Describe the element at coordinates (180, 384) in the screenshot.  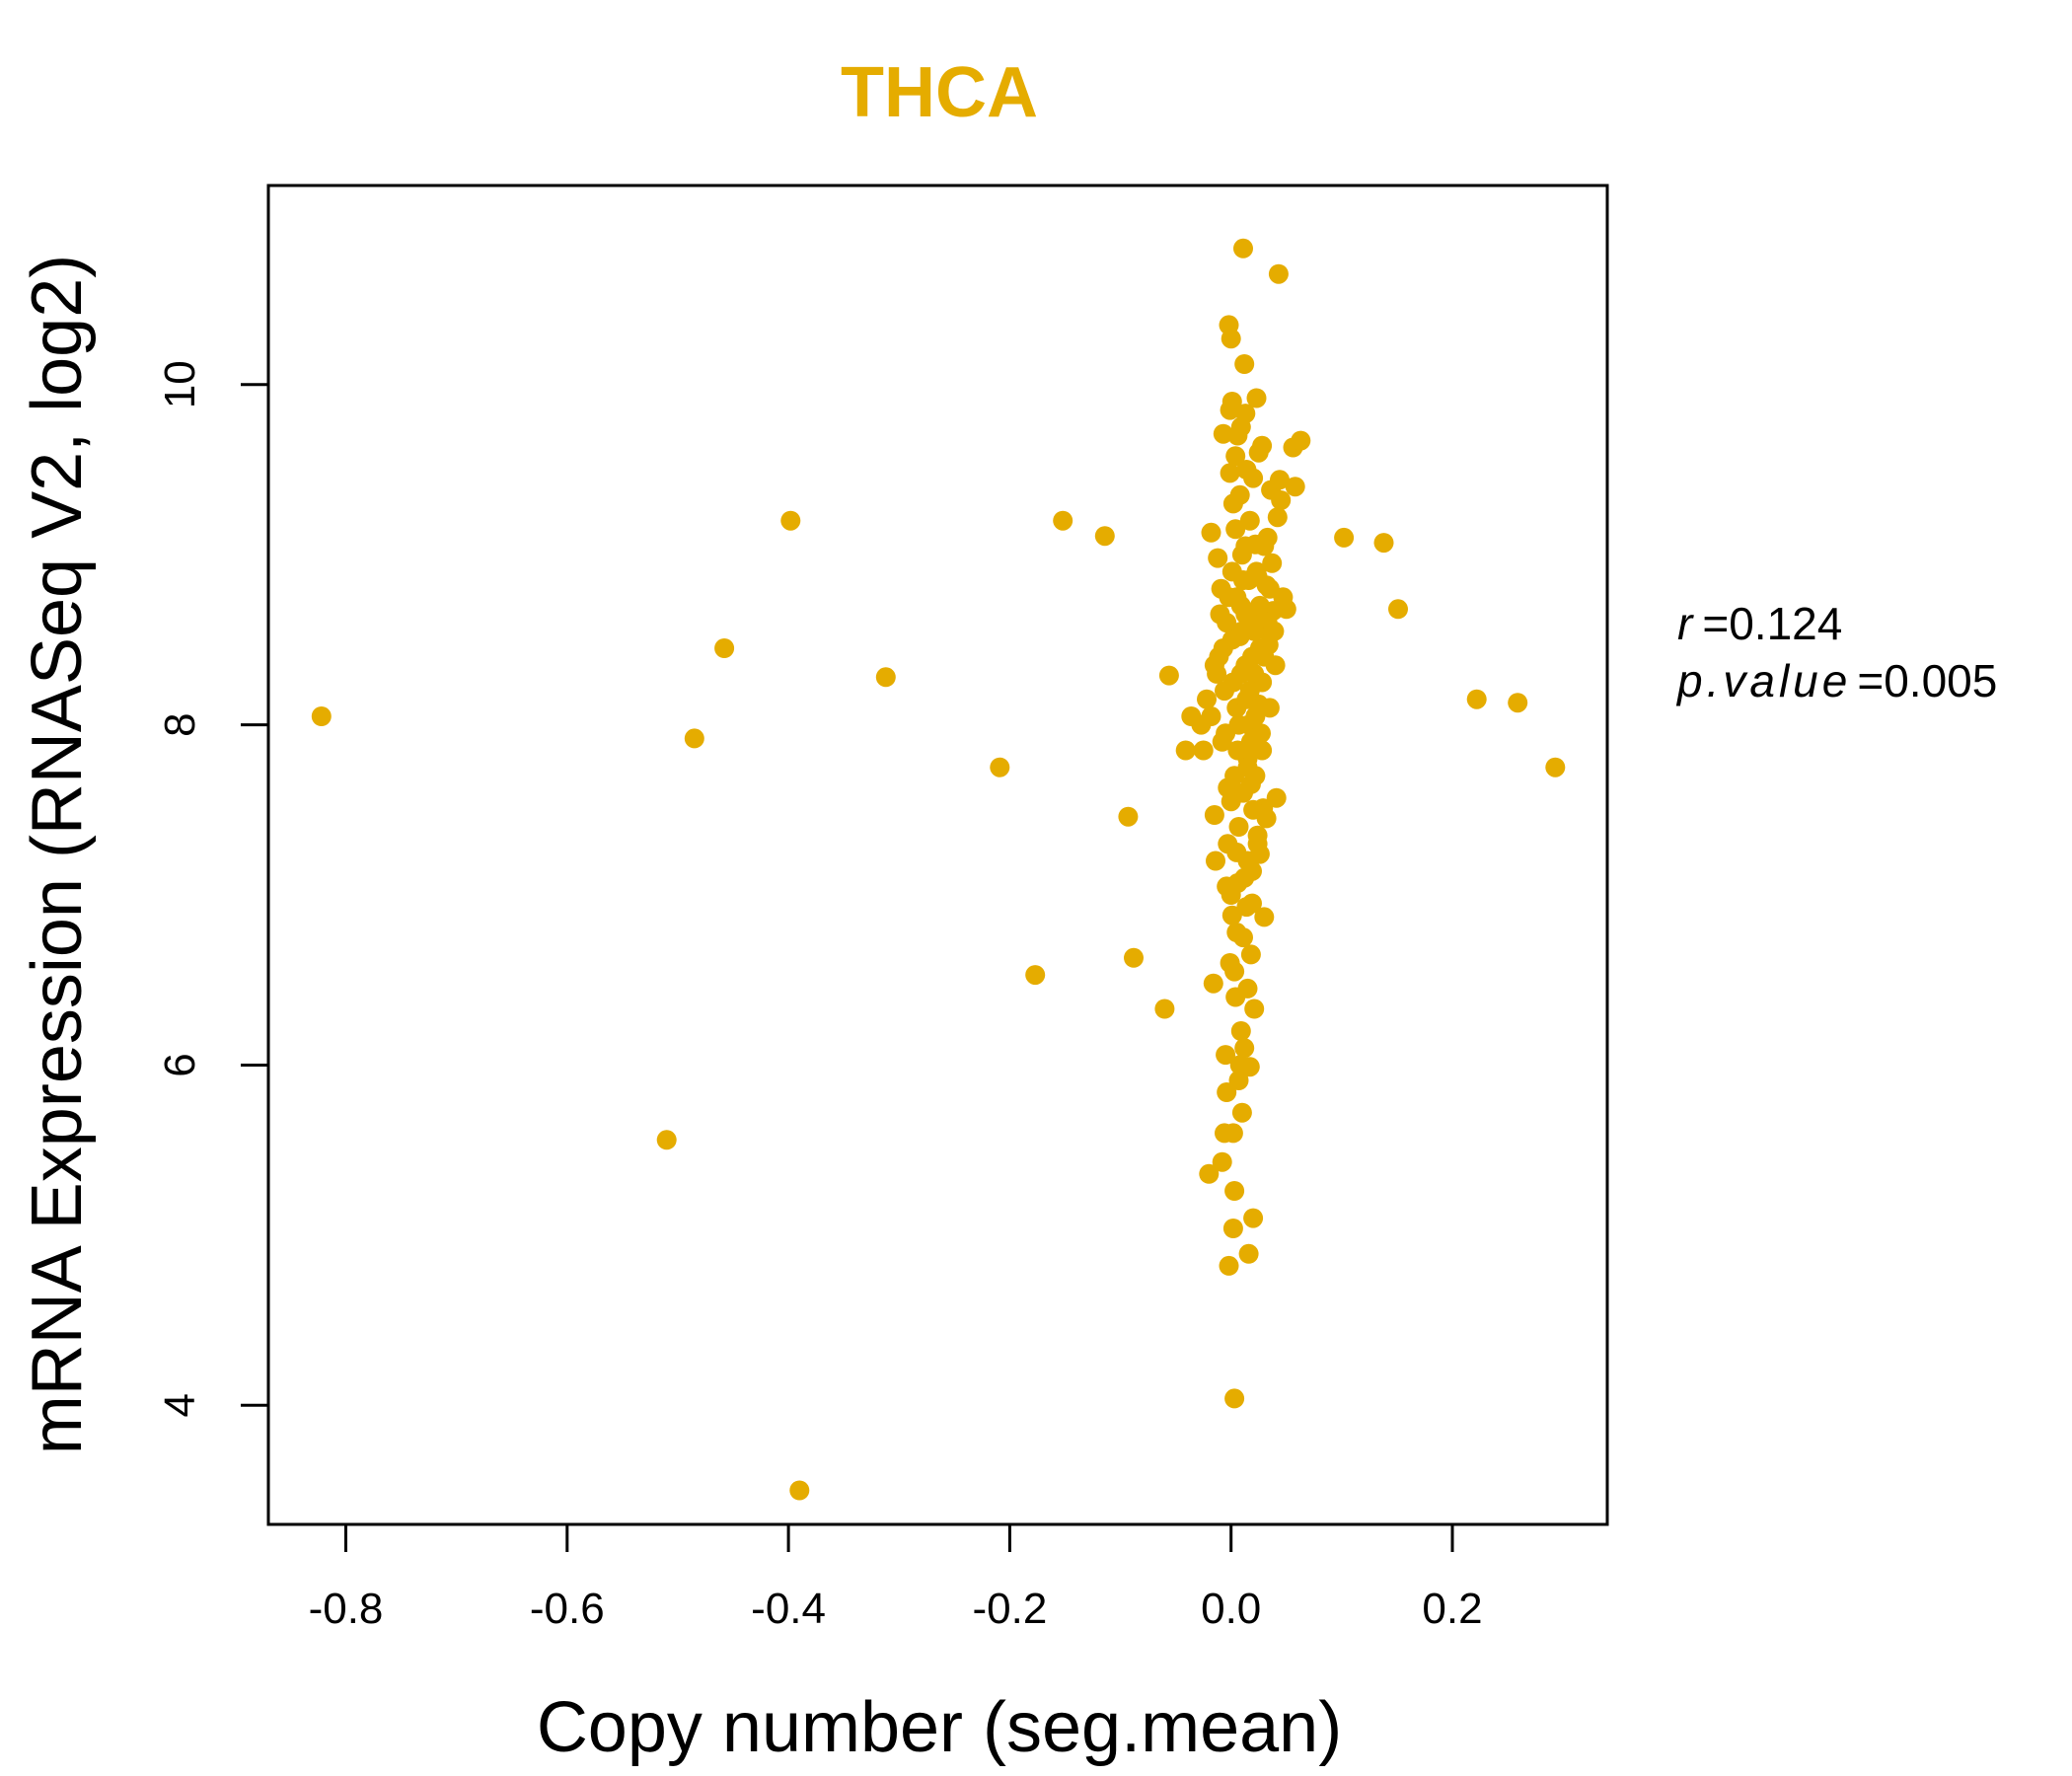
I see `y-tick-label: 10` at that location.